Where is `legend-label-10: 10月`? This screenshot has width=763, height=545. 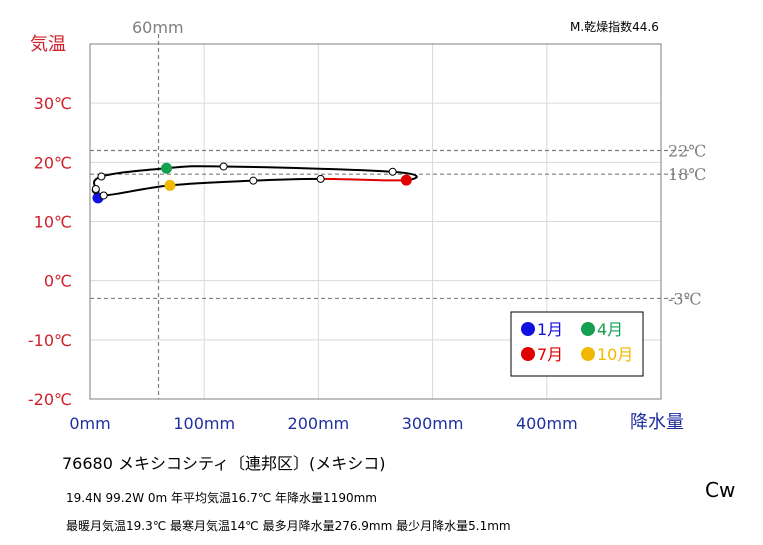 legend-label-10: 10月 is located at coordinates (615, 354).